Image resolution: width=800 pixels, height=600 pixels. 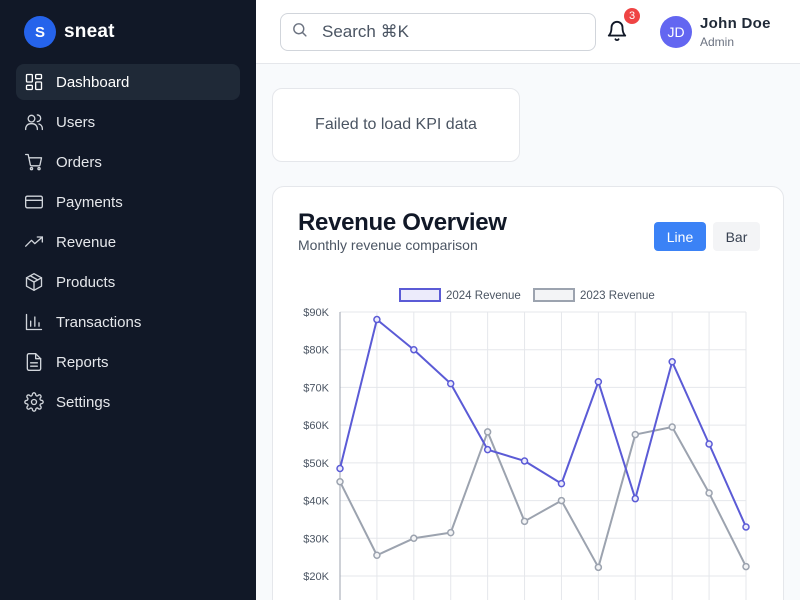 What do you see at coordinates (34, 402) in the screenshot?
I see `gear-icon` at bounding box center [34, 402].